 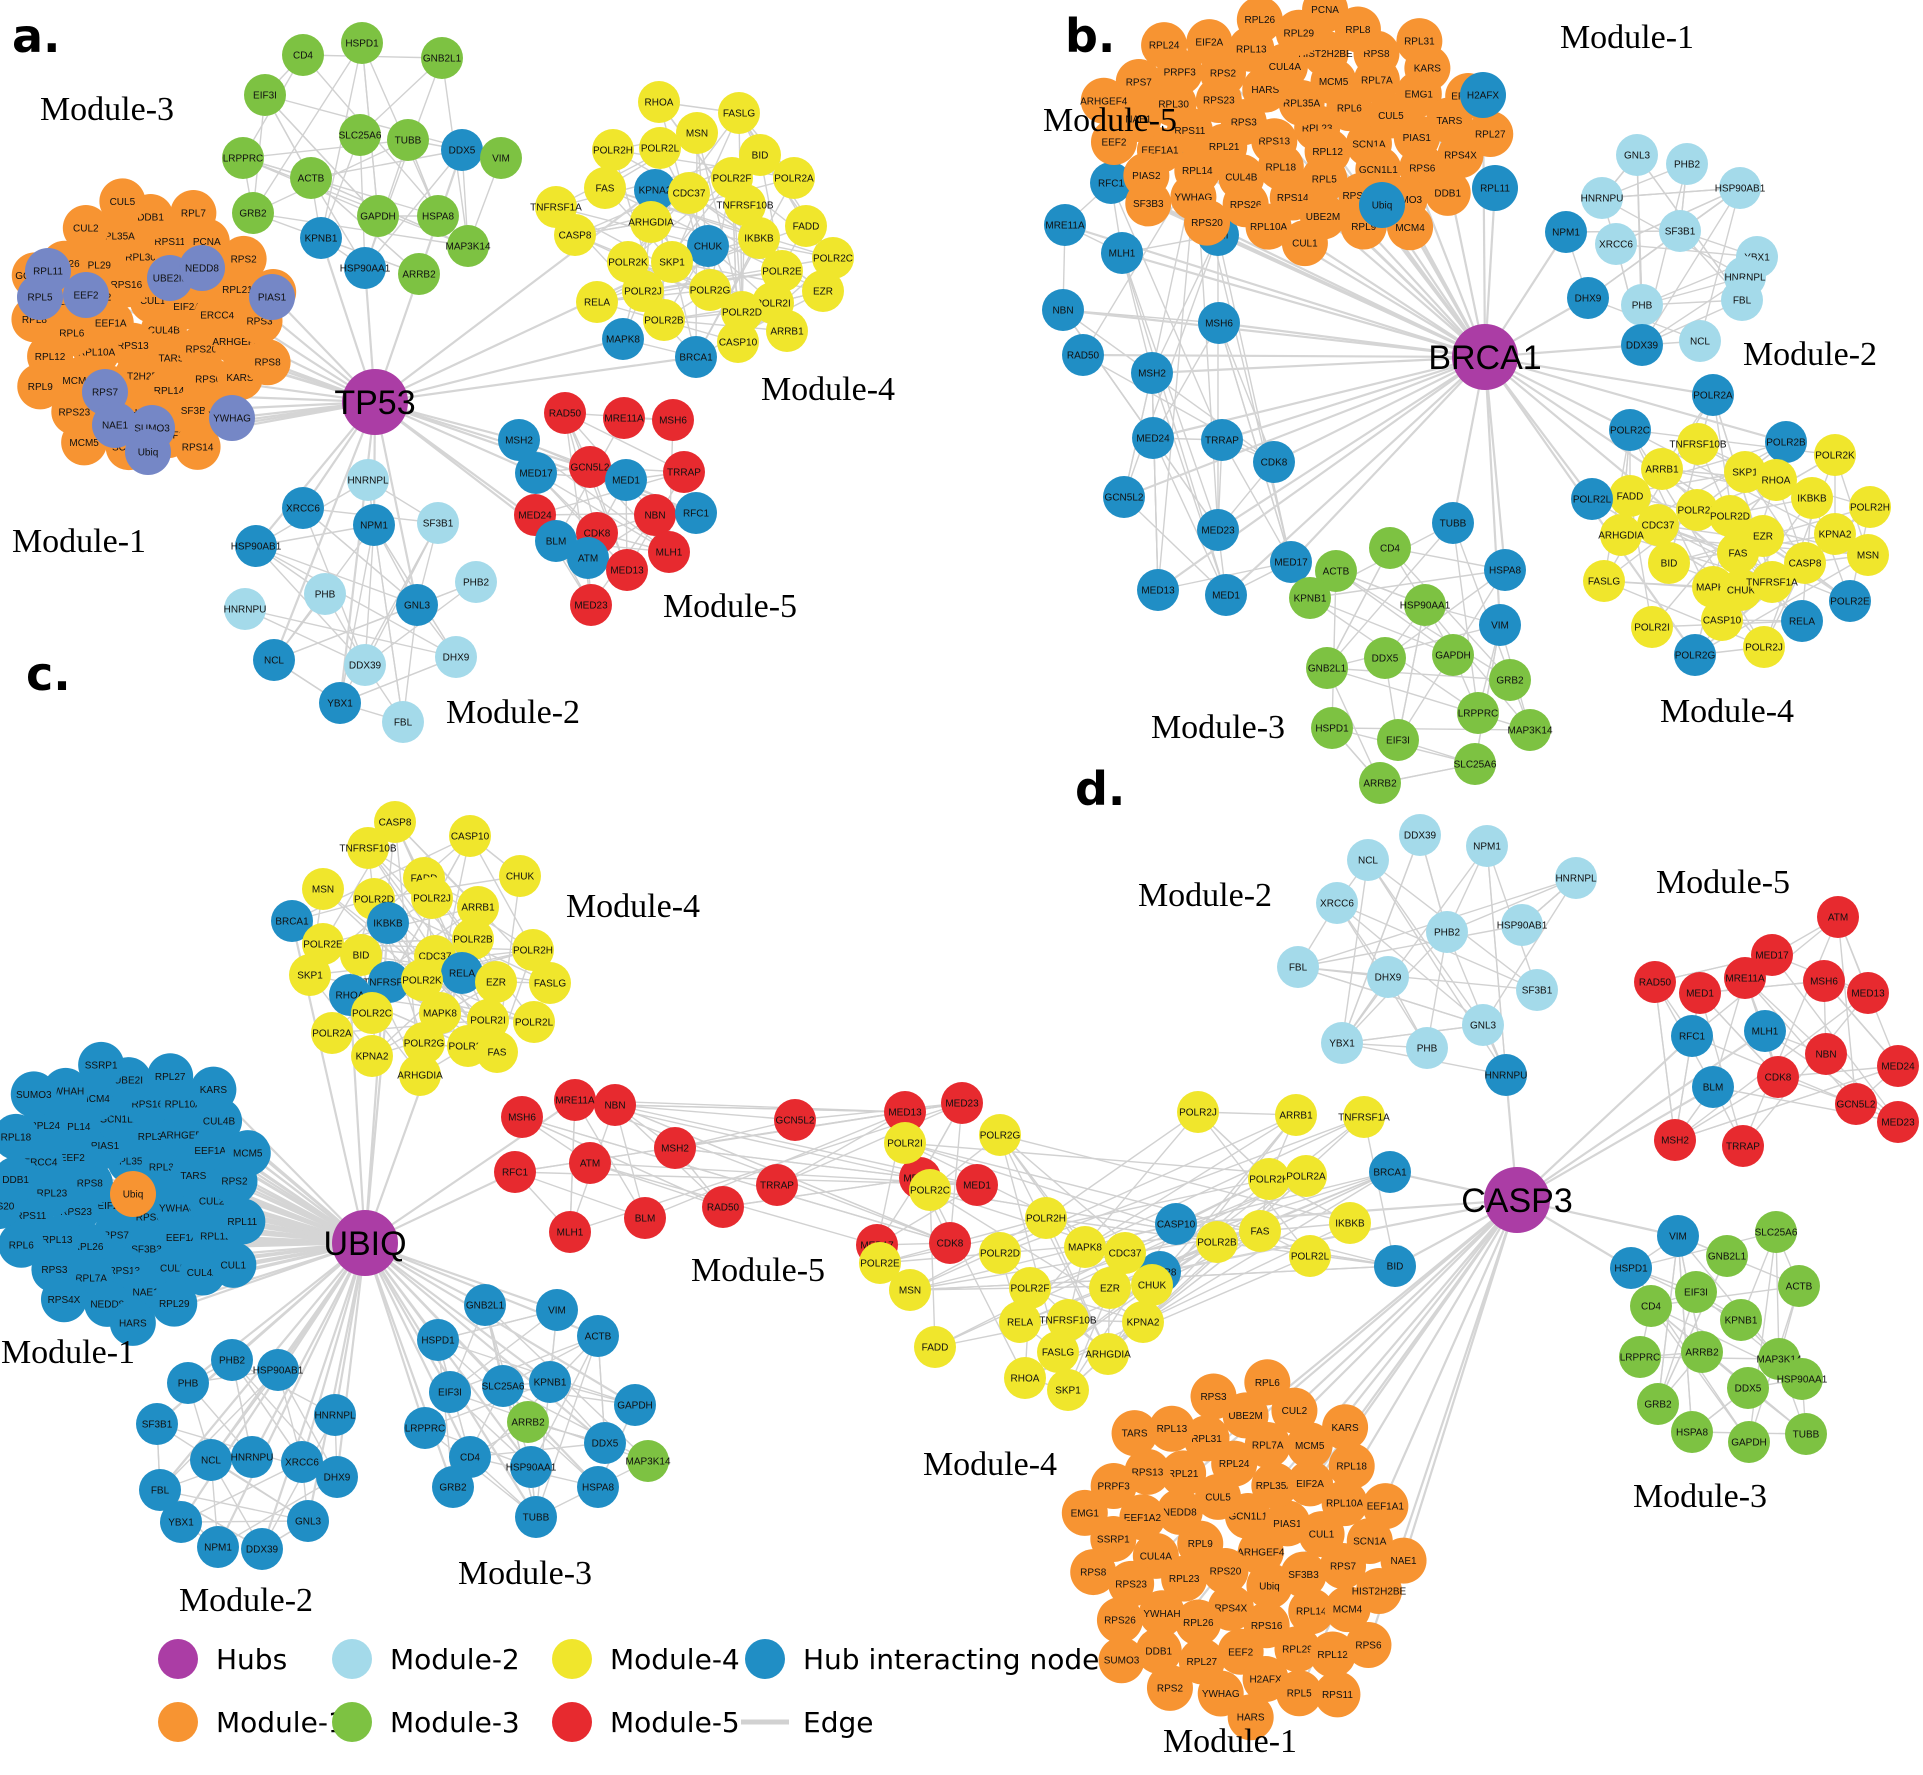 What do you see at coordinates (1727, 1256) in the screenshot?
I see `node-GNB2L1: GNB2L1` at bounding box center [1727, 1256].